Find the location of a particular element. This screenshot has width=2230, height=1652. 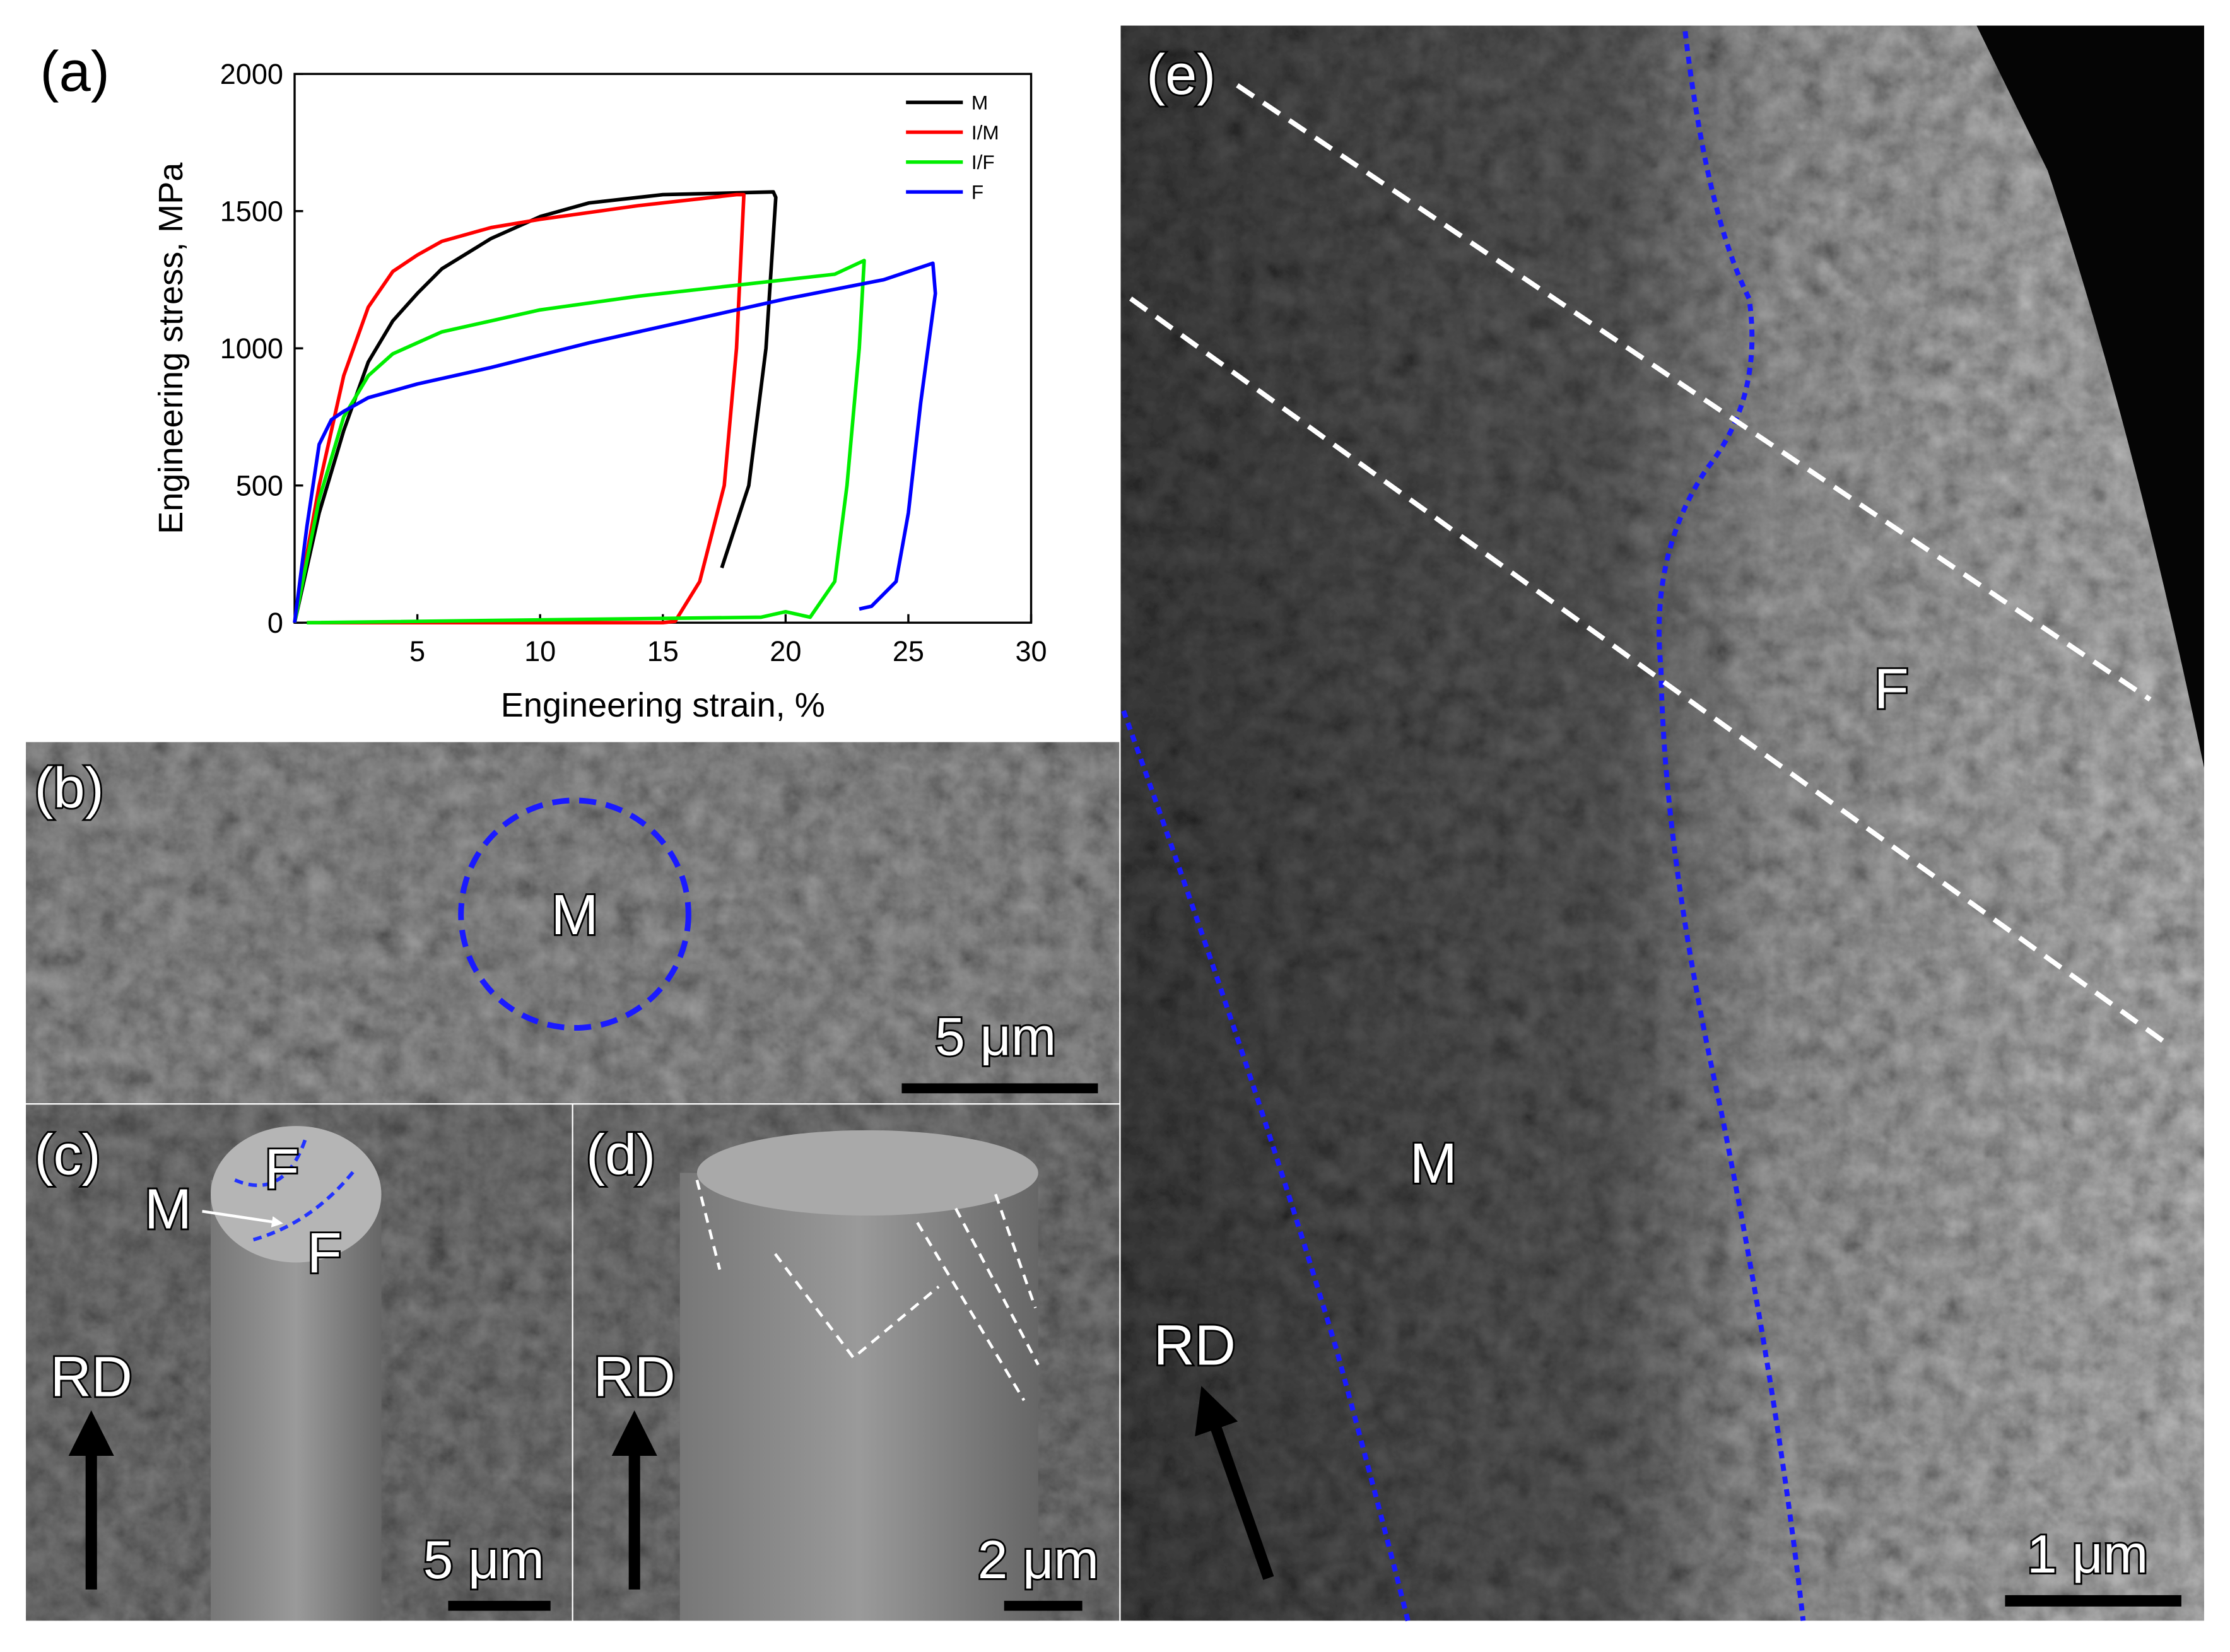

pillar is located at coordinates (859, 1397).